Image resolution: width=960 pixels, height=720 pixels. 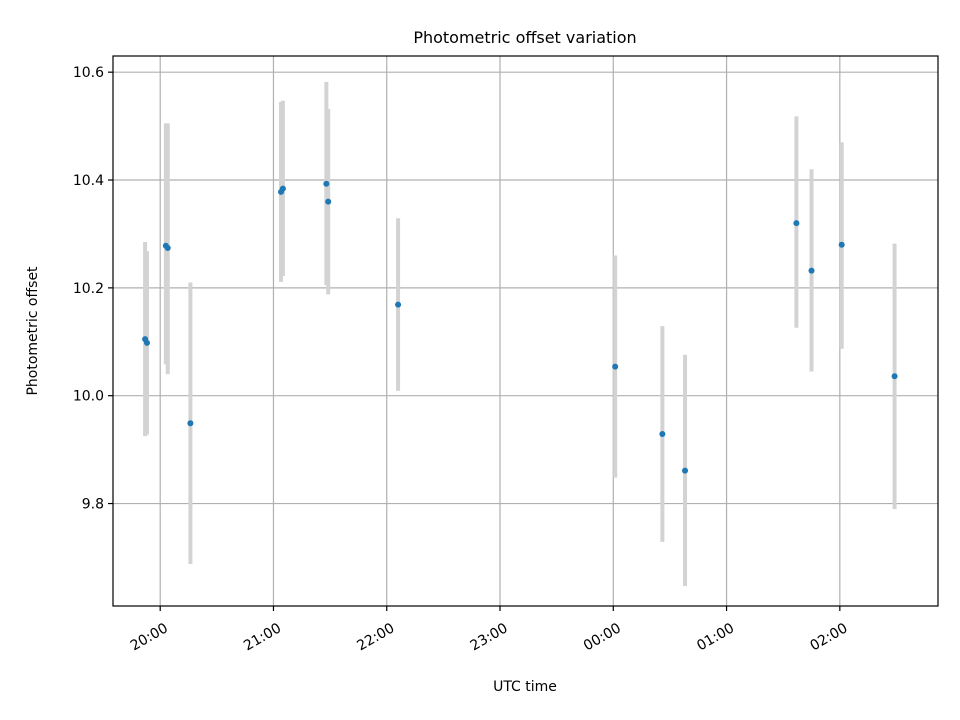 I want to click on x-axis-ticks: 20:00 21:00 22:00 23:00 00:00 01:00 02:00, so click(x=489, y=630).